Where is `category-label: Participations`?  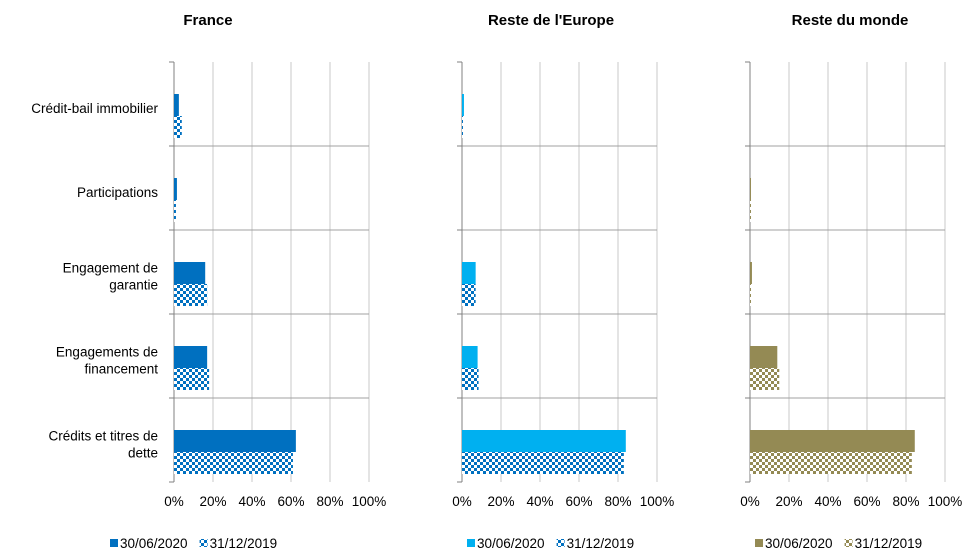 category-label: Participations is located at coordinates (117, 192).